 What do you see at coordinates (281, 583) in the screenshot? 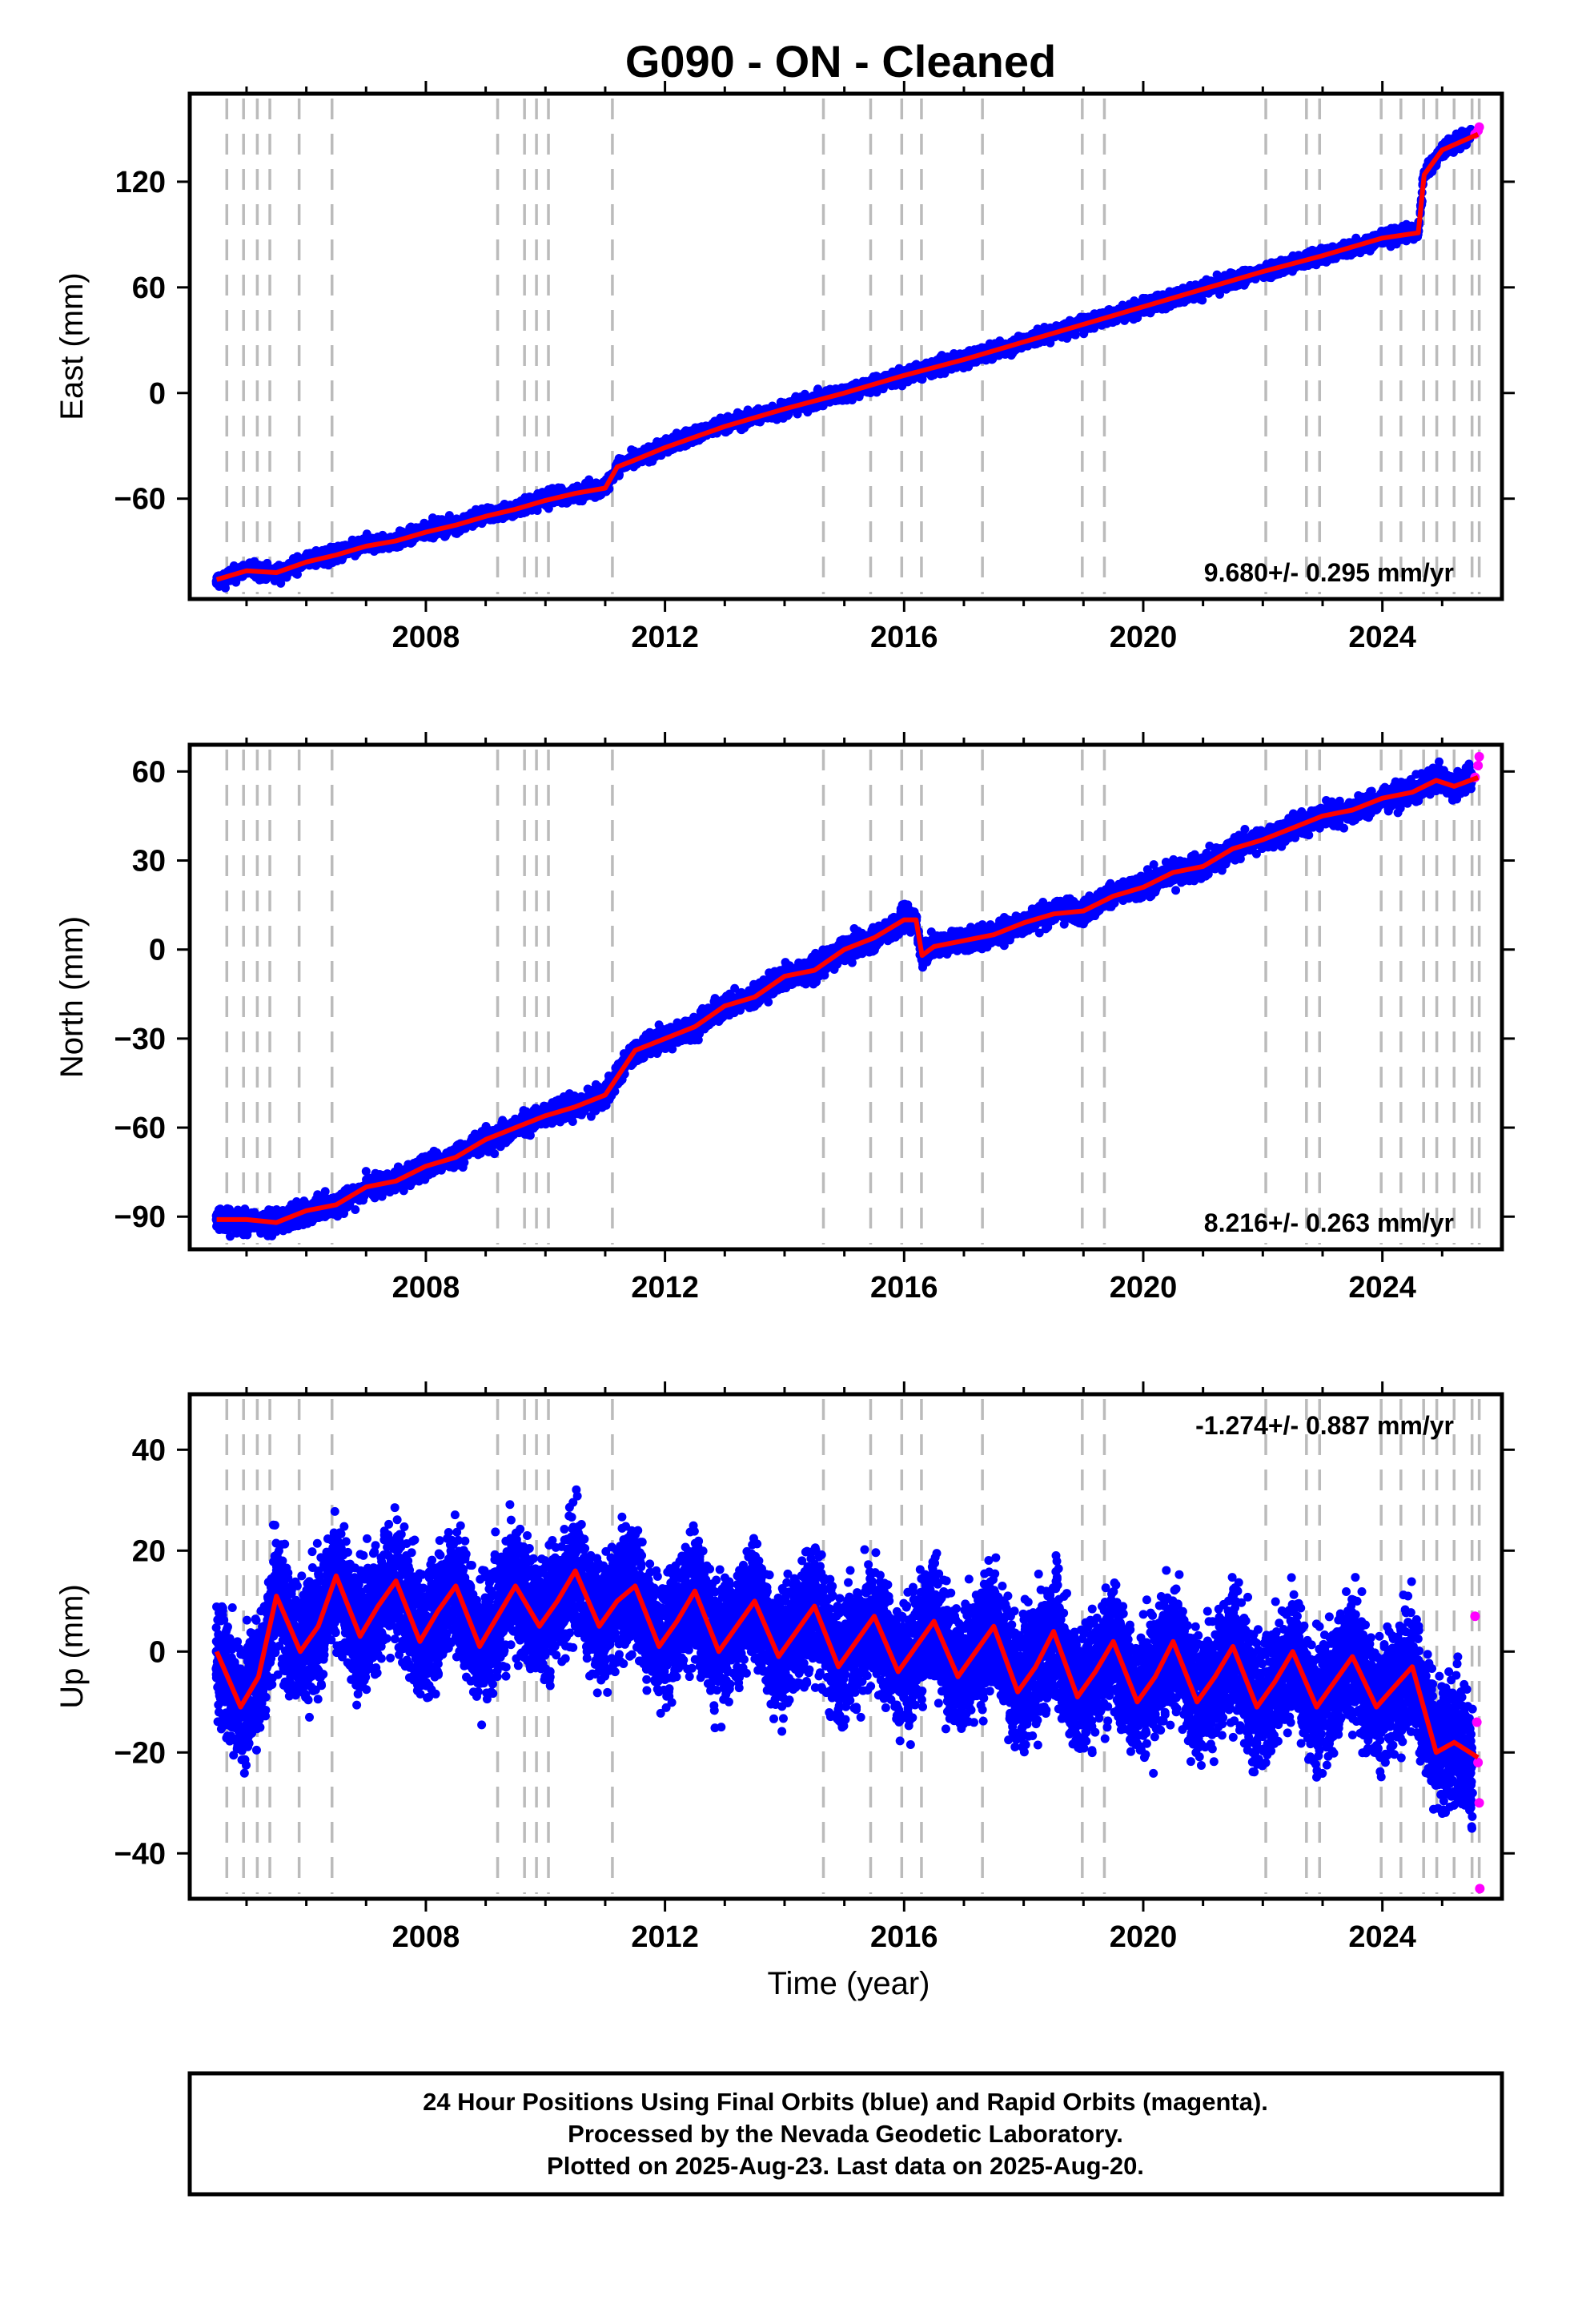
I see `data-point` at bounding box center [281, 583].